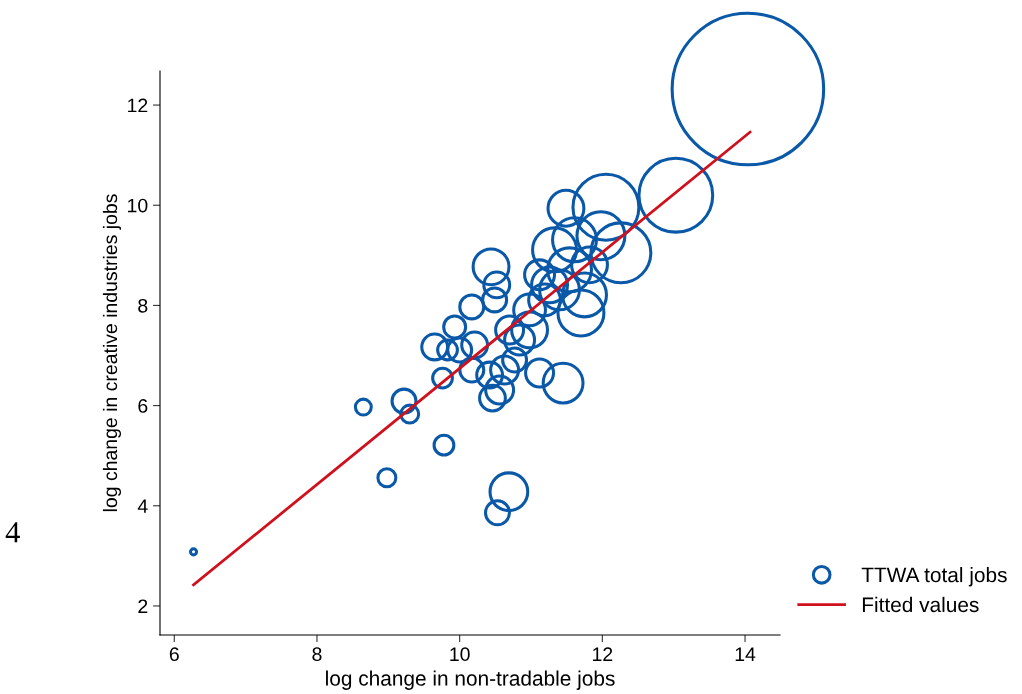 The image size is (1022, 694). I want to click on y-tick-label: 12, so click(138, 105).